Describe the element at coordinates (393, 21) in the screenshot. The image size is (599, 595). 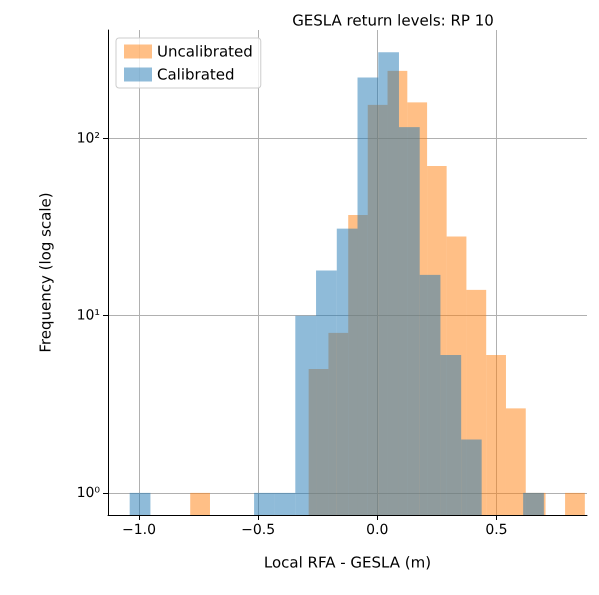
I see `chart-title: GESLA return levels: RP 10` at that location.